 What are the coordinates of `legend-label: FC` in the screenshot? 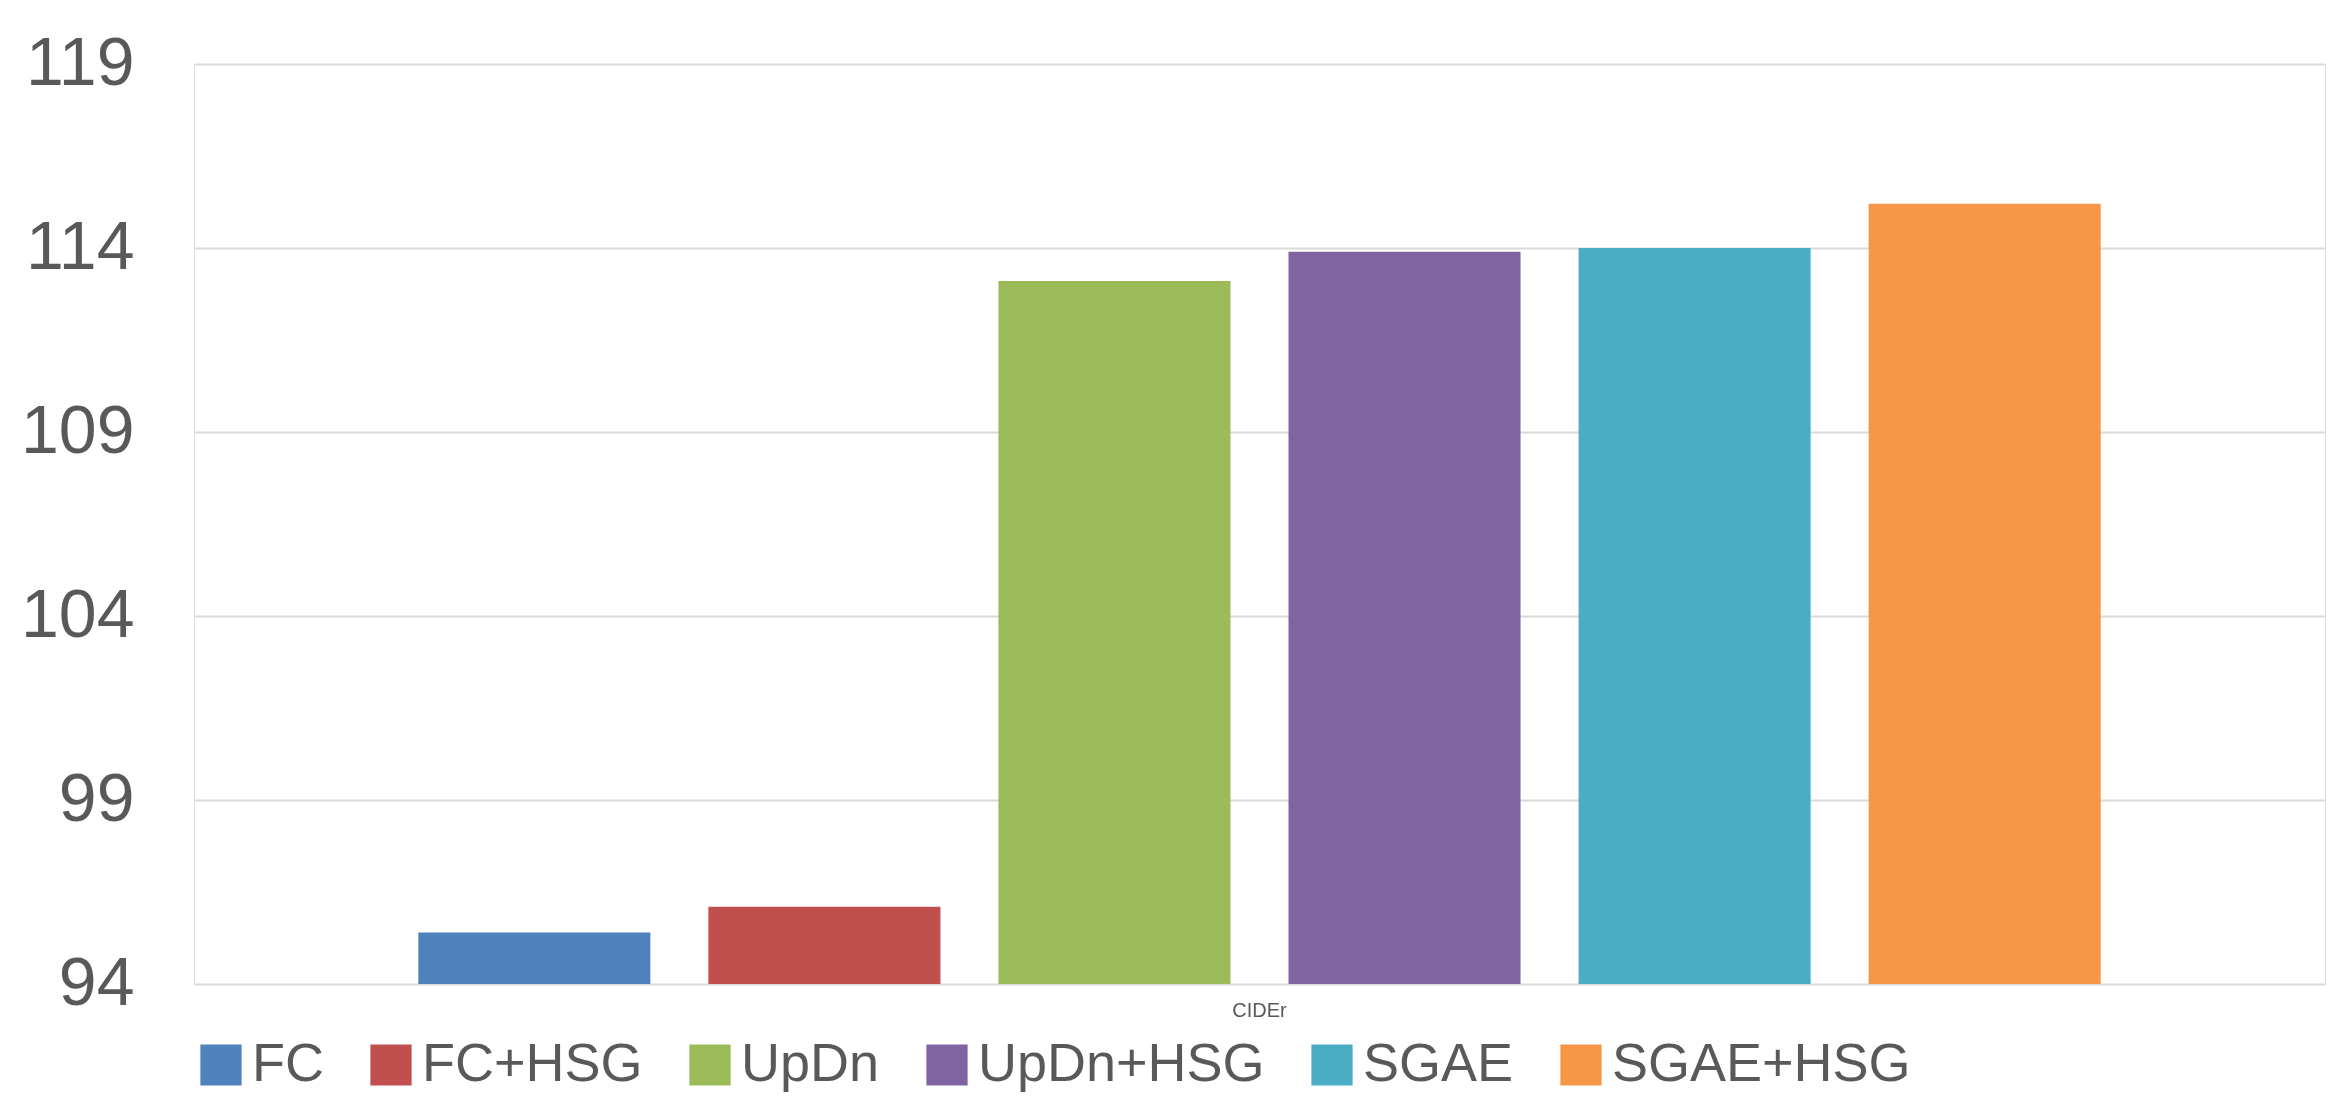 It's located at (288, 1062).